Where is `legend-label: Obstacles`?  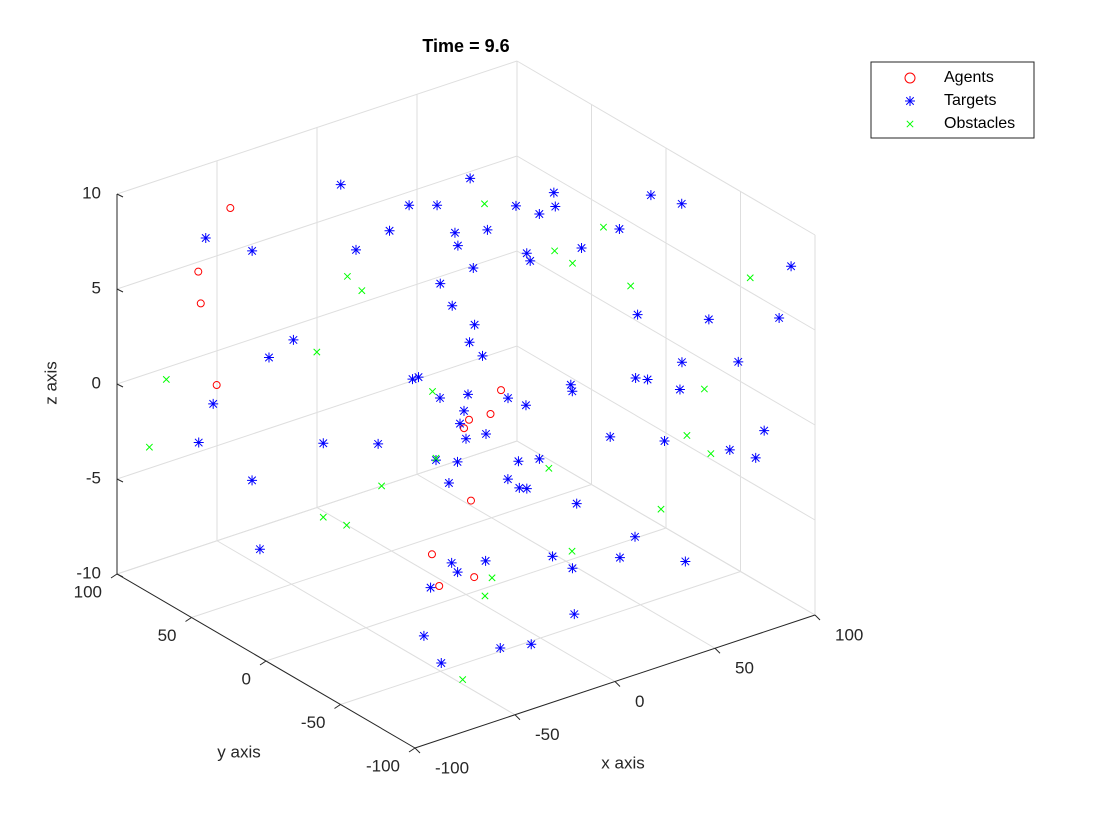 legend-label: Obstacles is located at coordinates (979, 123).